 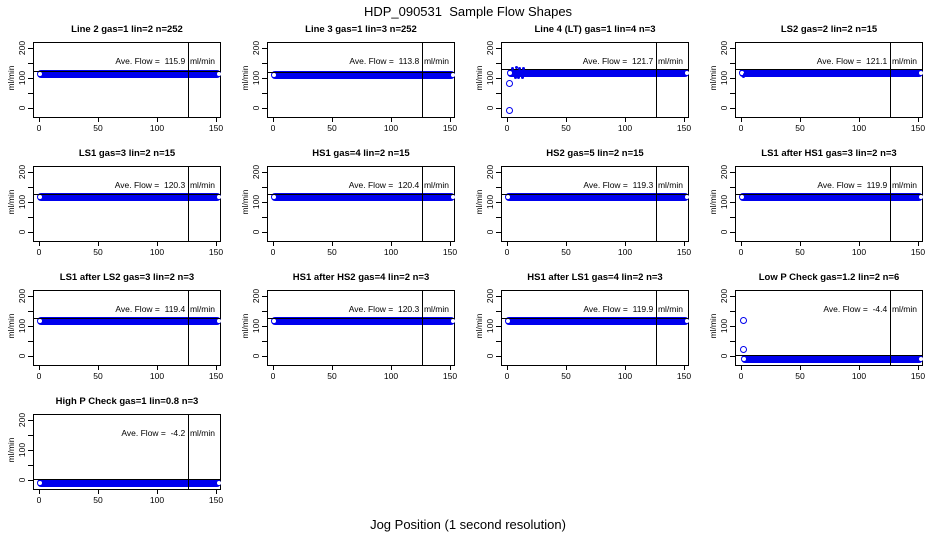 I want to click on subplot-title: High P Check gas=1 lin=0.8 n=3, so click(x=127, y=401).